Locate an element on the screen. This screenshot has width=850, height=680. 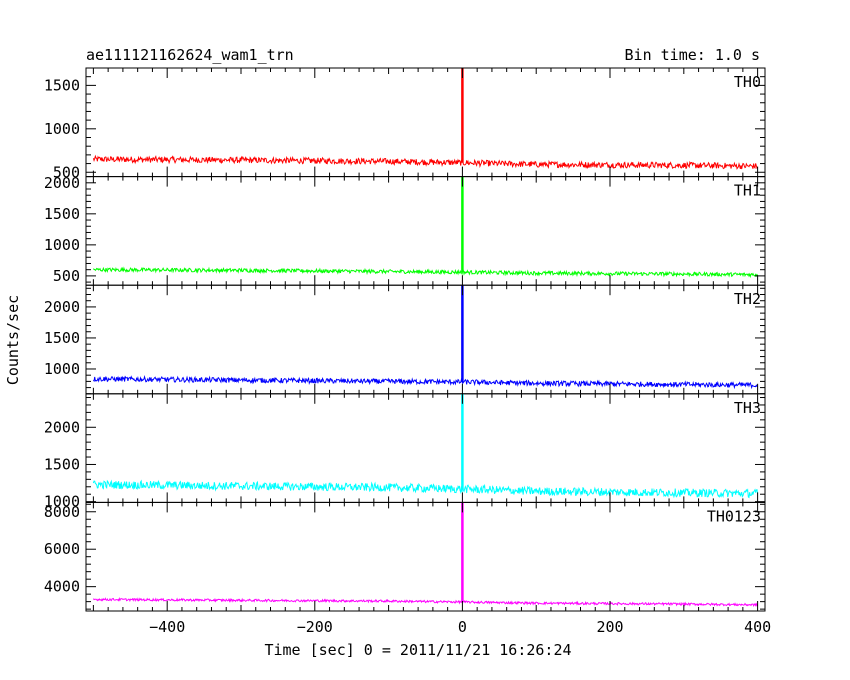
series-line-th0 is located at coordinates (425, 162).